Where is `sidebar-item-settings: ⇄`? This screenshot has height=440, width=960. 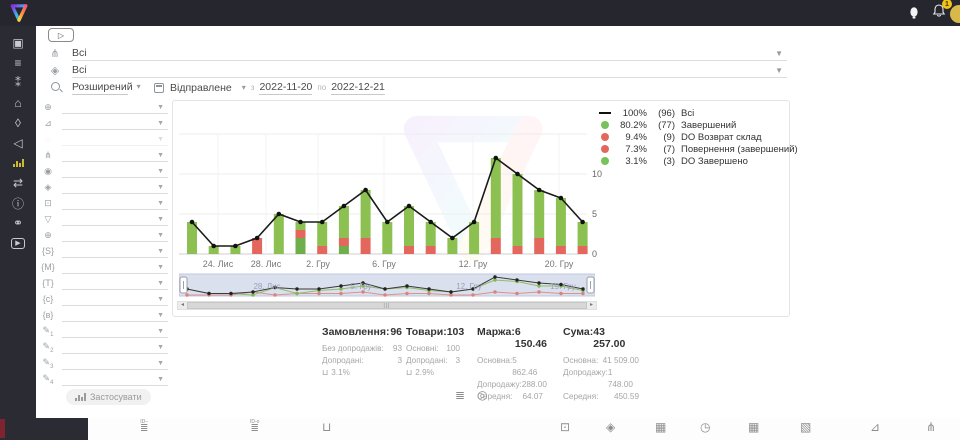 sidebar-item-settings: ⇄ is located at coordinates (18, 183).